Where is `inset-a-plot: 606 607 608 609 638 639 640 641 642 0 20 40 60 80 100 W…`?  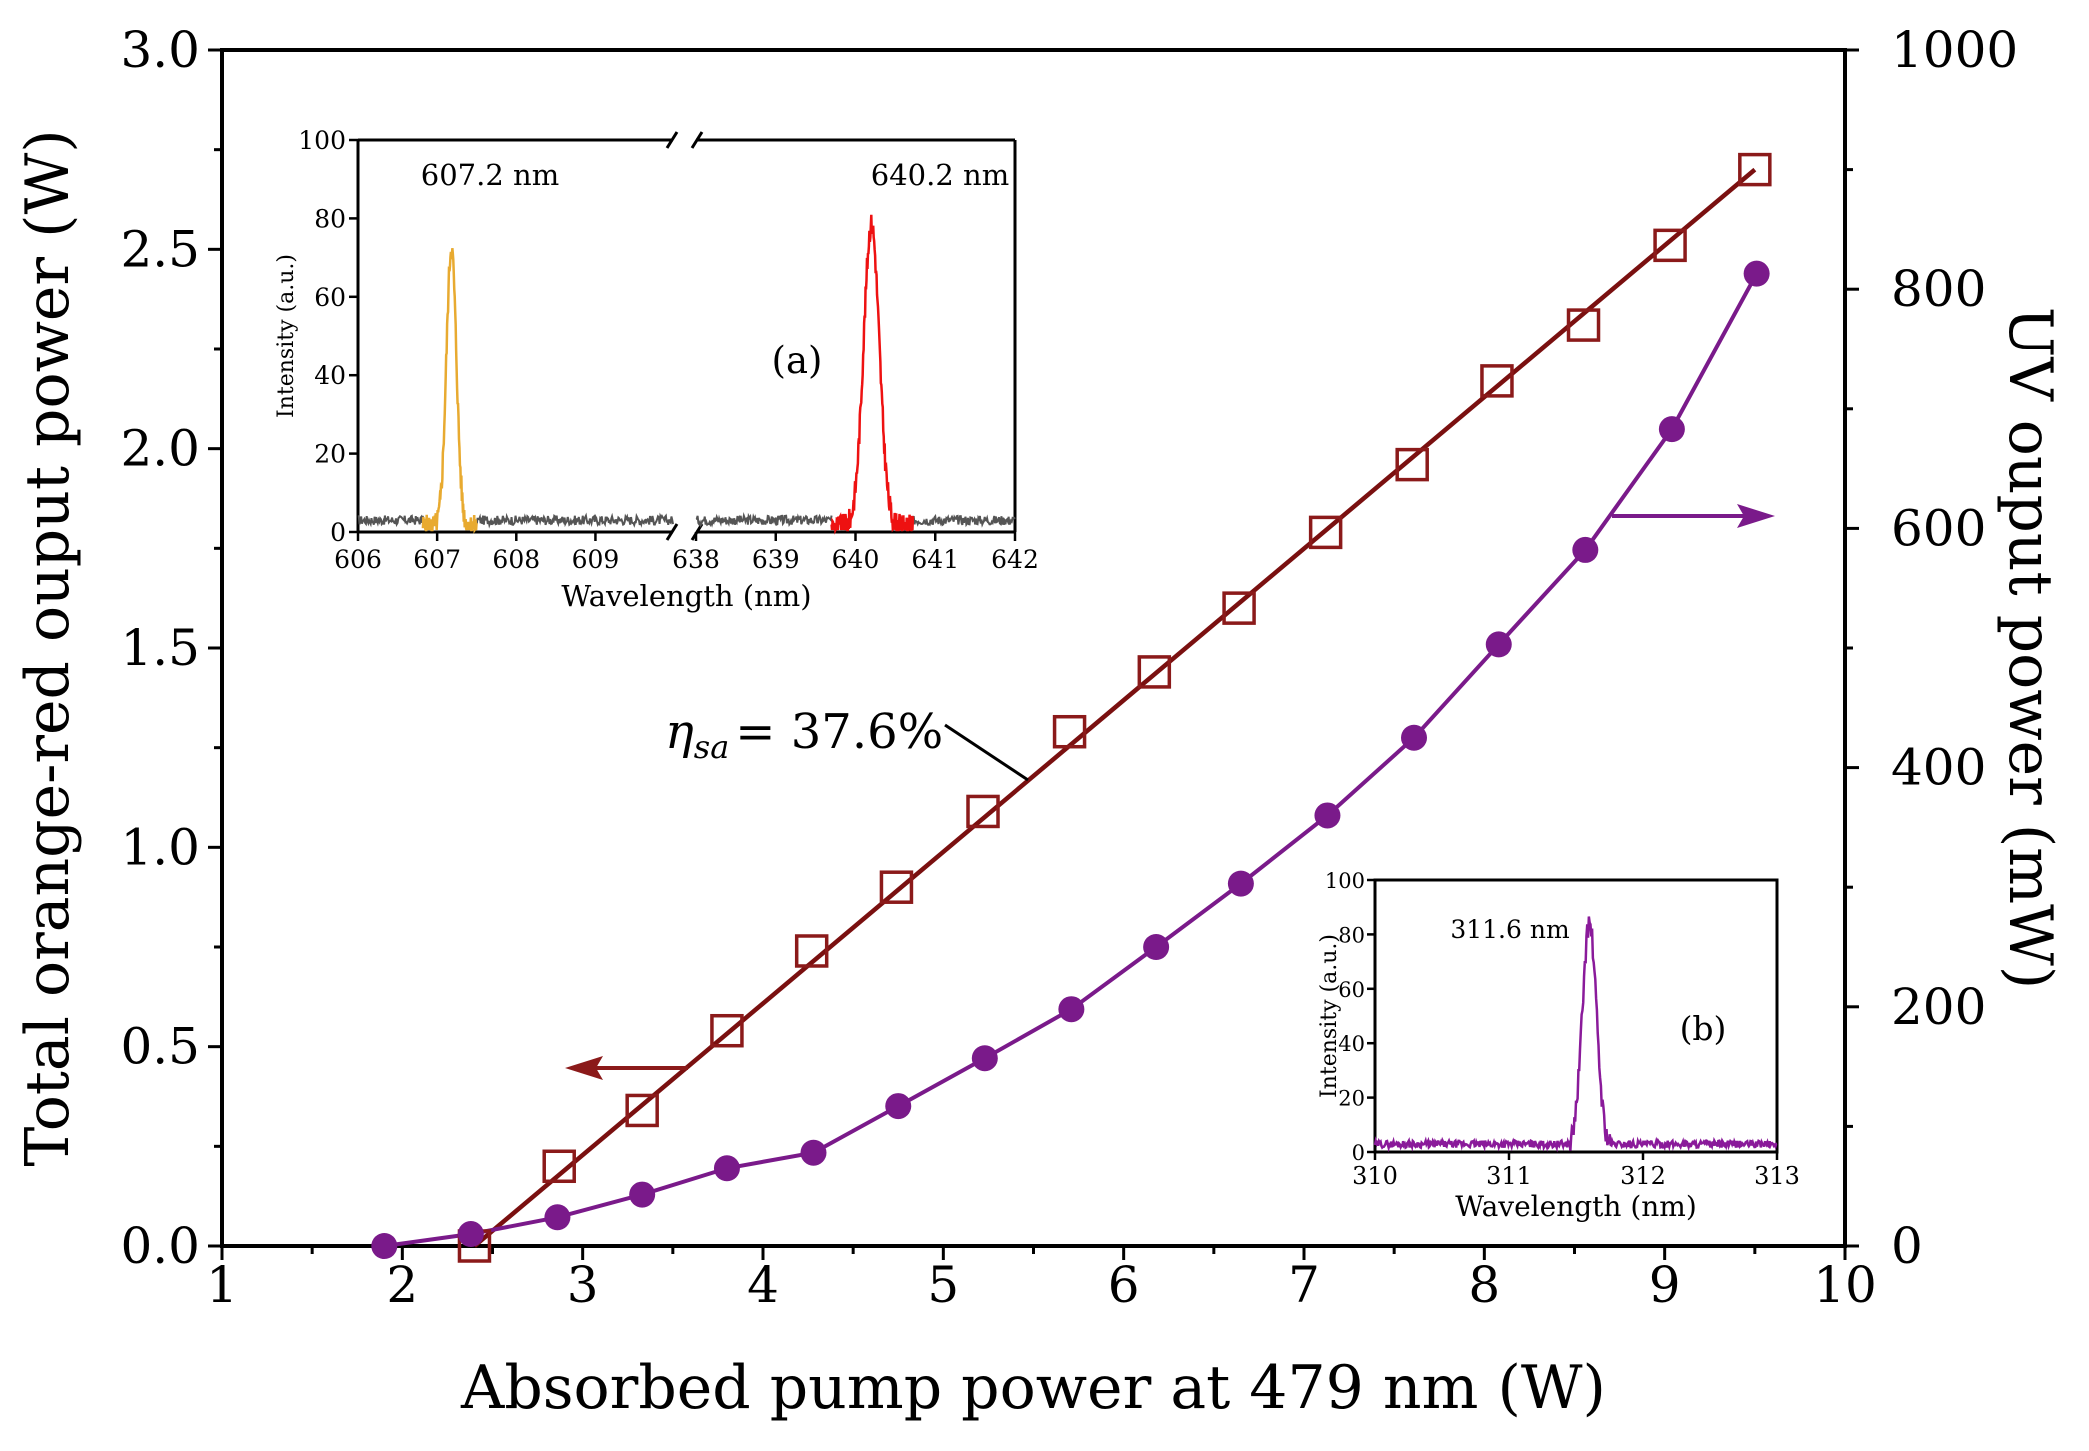
inset-a-plot: 606 607 608 609 638 639 640 641 642 0 20 40 60 80 100 W… is located at coordinates (656, 369).